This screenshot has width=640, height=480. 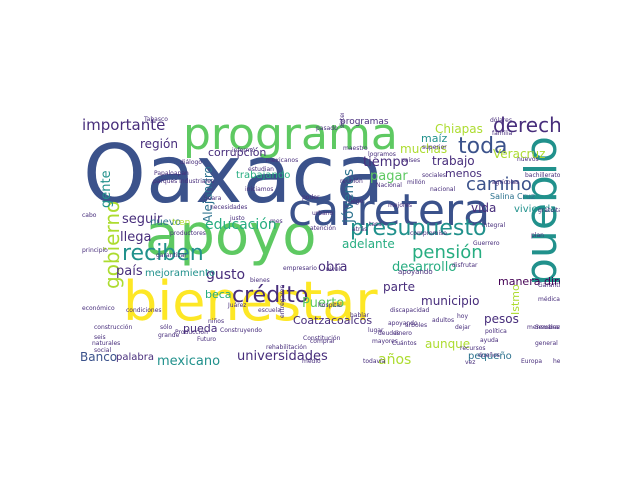 I want to click on word-136: dueños, so click(x=489, y=355).